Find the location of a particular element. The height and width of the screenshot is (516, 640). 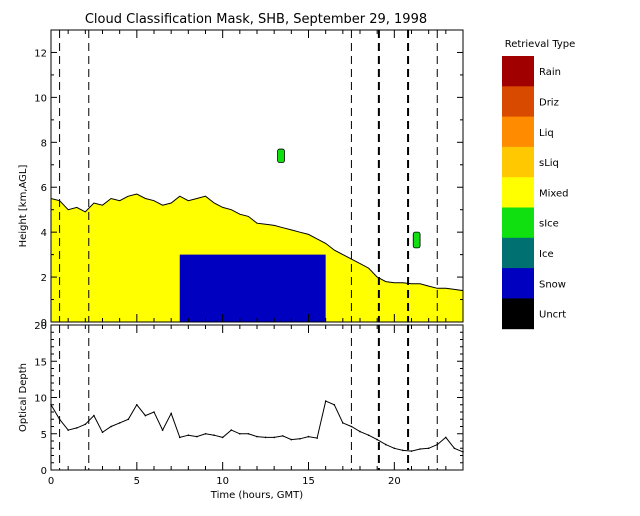

legend-label-liq: Liq is located at coordinates (546, 133).